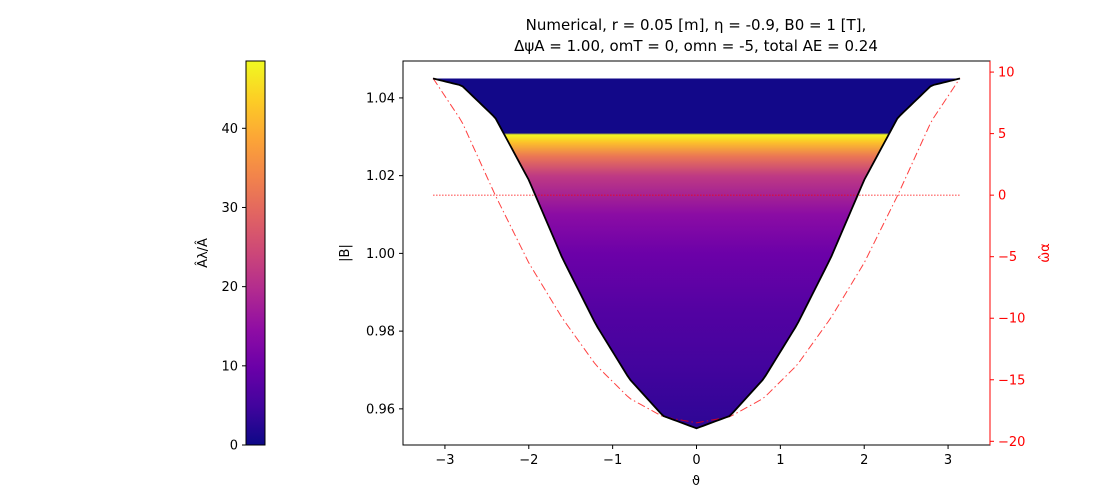 The image size is (1100, 500). What do you see at coordinates (1011, 442) in the screenshot?
I see `right-tick-label: −20` at bounding box center [1011, 442].